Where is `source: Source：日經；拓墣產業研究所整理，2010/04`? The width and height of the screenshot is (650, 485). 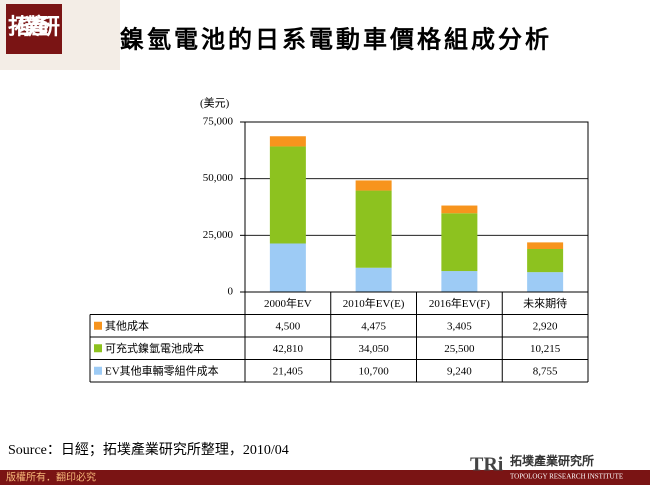 source: Source：日經；拓墣產業研究所整理，2010/04 is located at coordinates (148, 449).